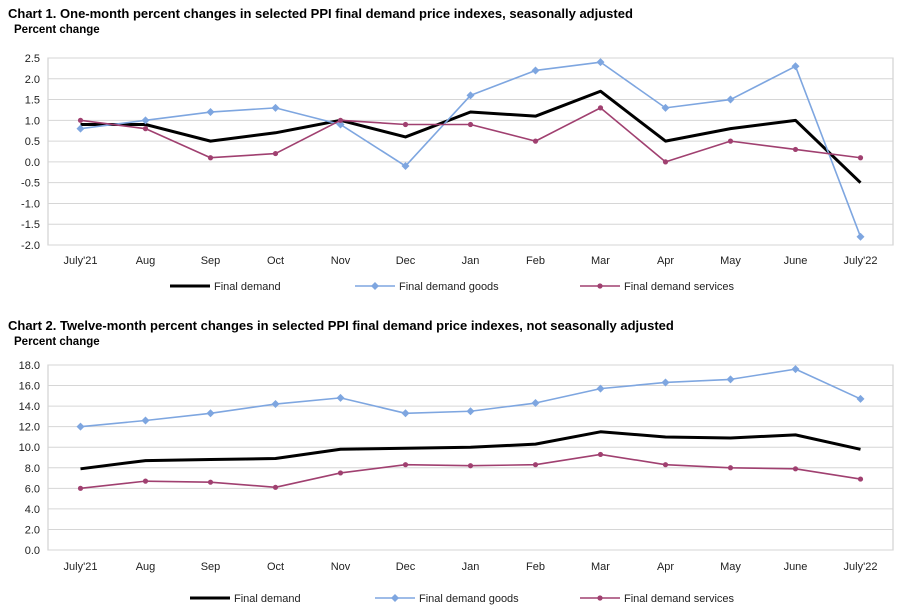 This screenshot has height=610, width=911. I want to click on x-tick-label: Nov, so click(341, 261).